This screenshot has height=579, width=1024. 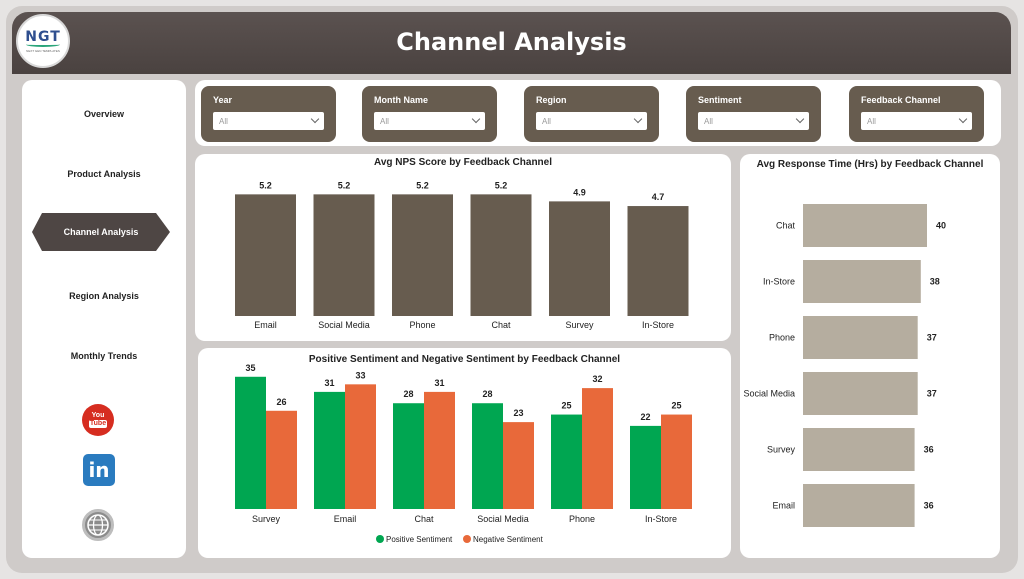 What do you see at coordinates (98, 415) in the screenshot?
I see `youtube-label: You` at bounding box center [98, 415].